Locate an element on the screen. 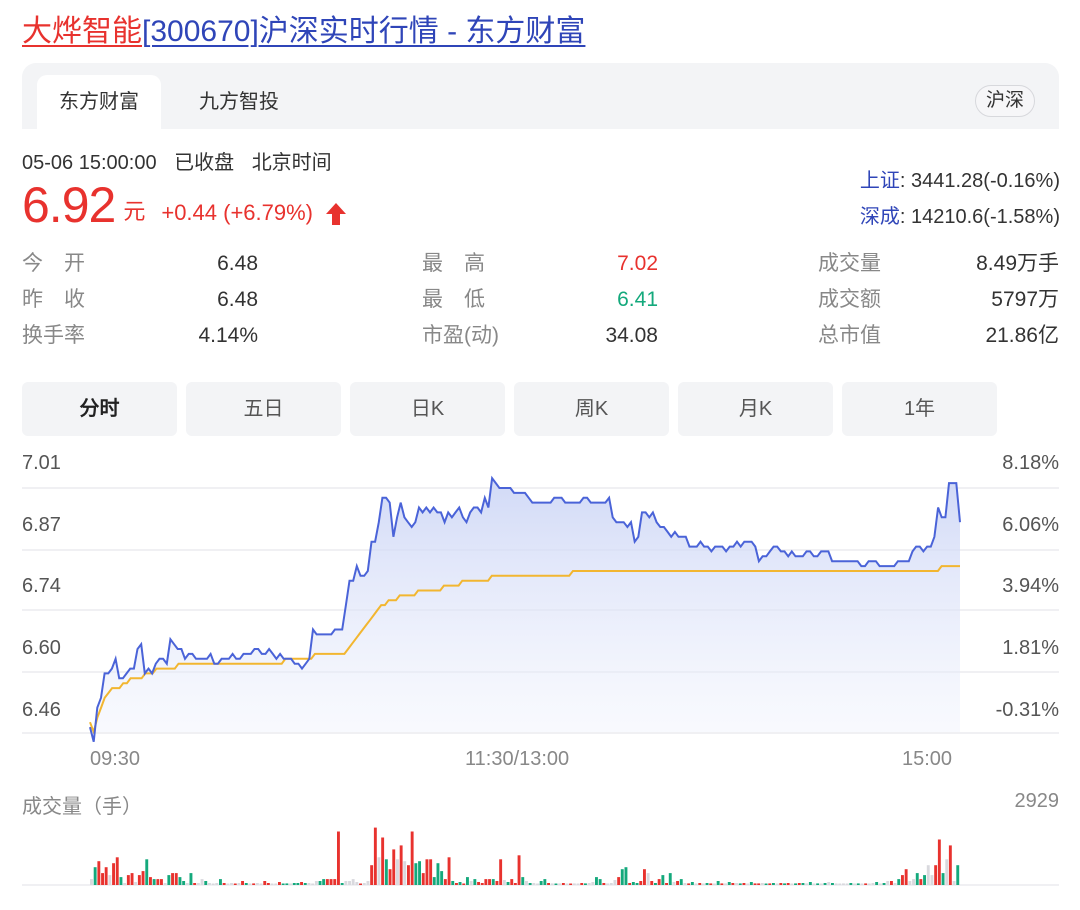 Image resolution: width=1080 pixels, height=910 pixels. price-unit: 元 is located at coordinates (134, 211).